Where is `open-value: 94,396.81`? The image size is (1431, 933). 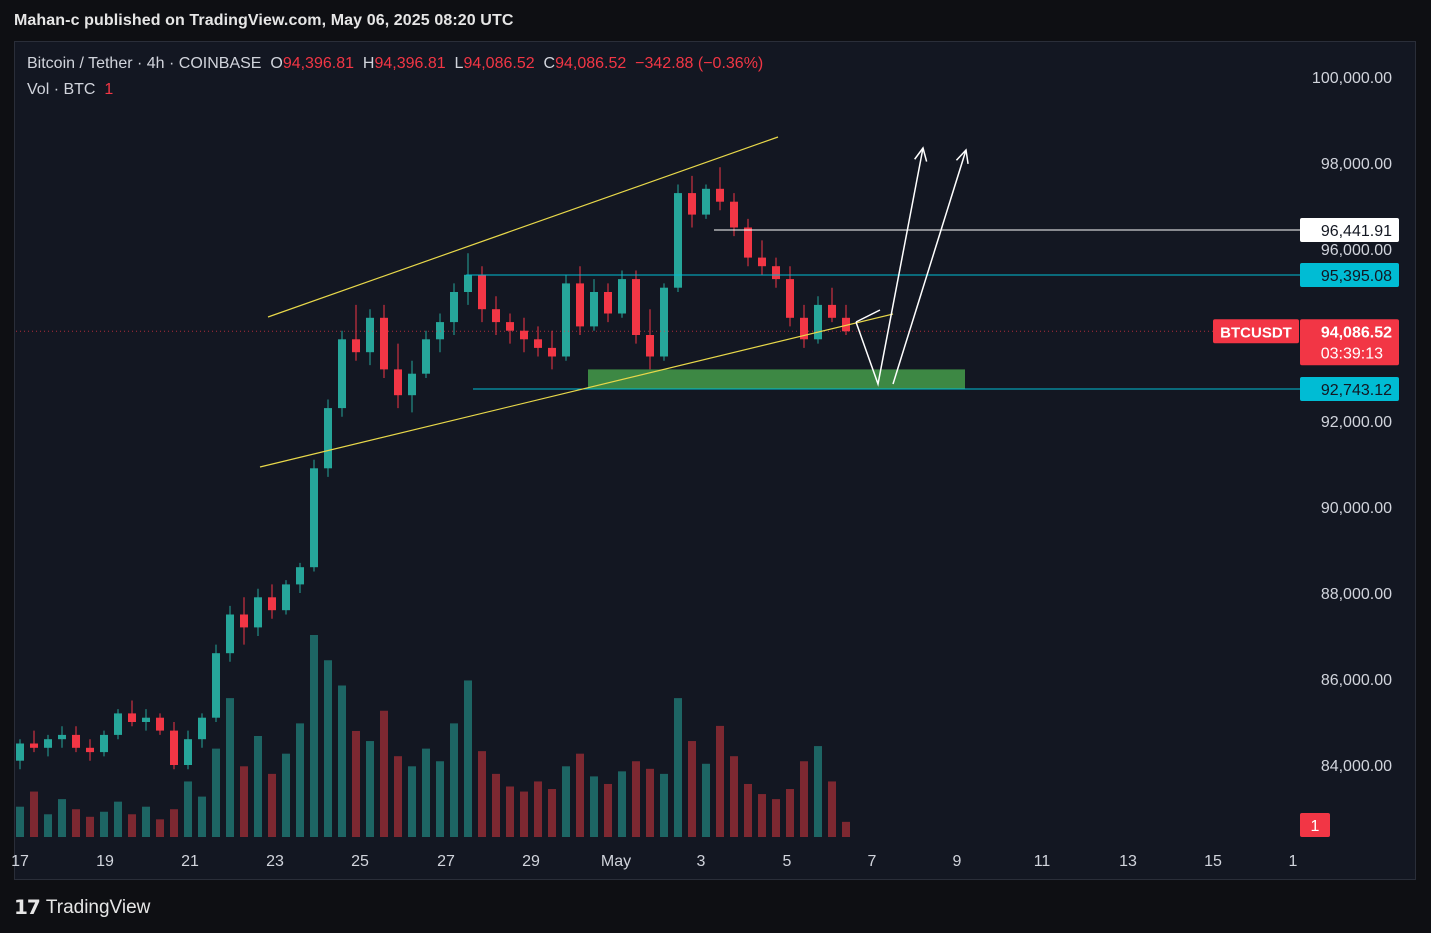 open-value: 94,396.81 is located at coordinates (318, 63).